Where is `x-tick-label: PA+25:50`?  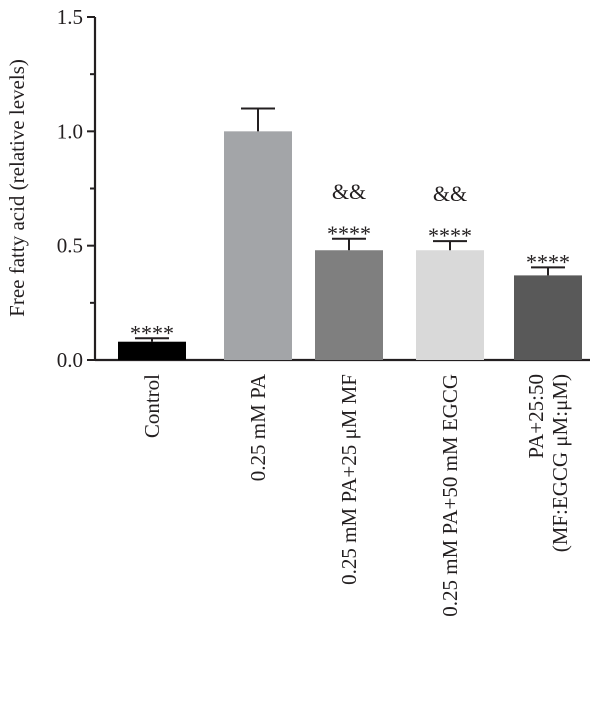
x-tick-label: PA+25:50 is located at coordinates (536, 416).